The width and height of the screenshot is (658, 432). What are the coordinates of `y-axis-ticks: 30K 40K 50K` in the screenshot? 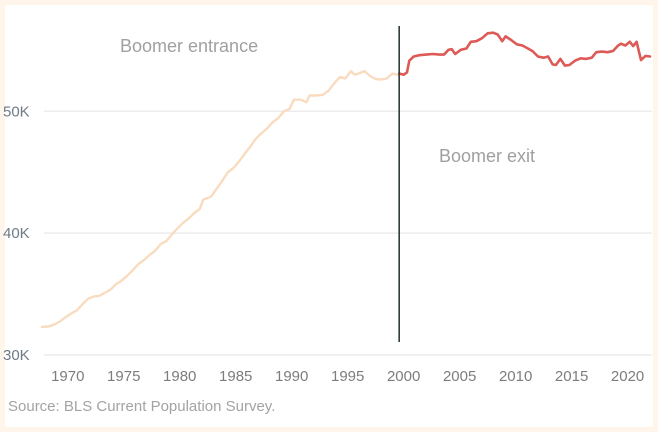 It's located at (16, 233).